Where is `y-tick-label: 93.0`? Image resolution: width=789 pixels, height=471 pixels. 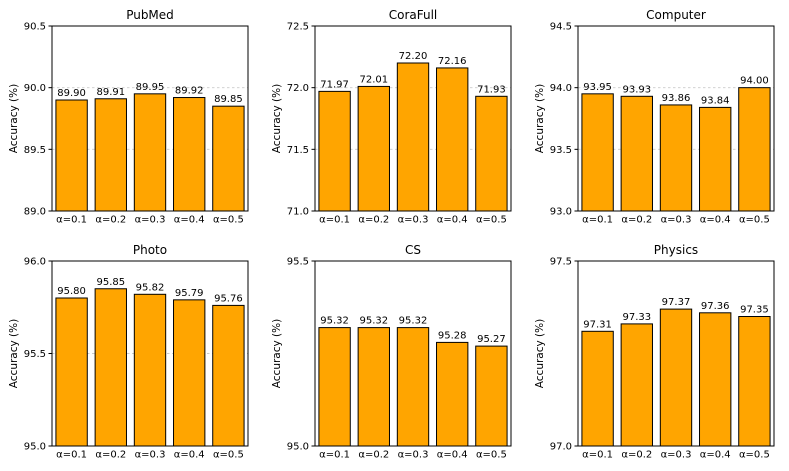 y-tick-label: 93.0 is located at coordinates (561, 212).